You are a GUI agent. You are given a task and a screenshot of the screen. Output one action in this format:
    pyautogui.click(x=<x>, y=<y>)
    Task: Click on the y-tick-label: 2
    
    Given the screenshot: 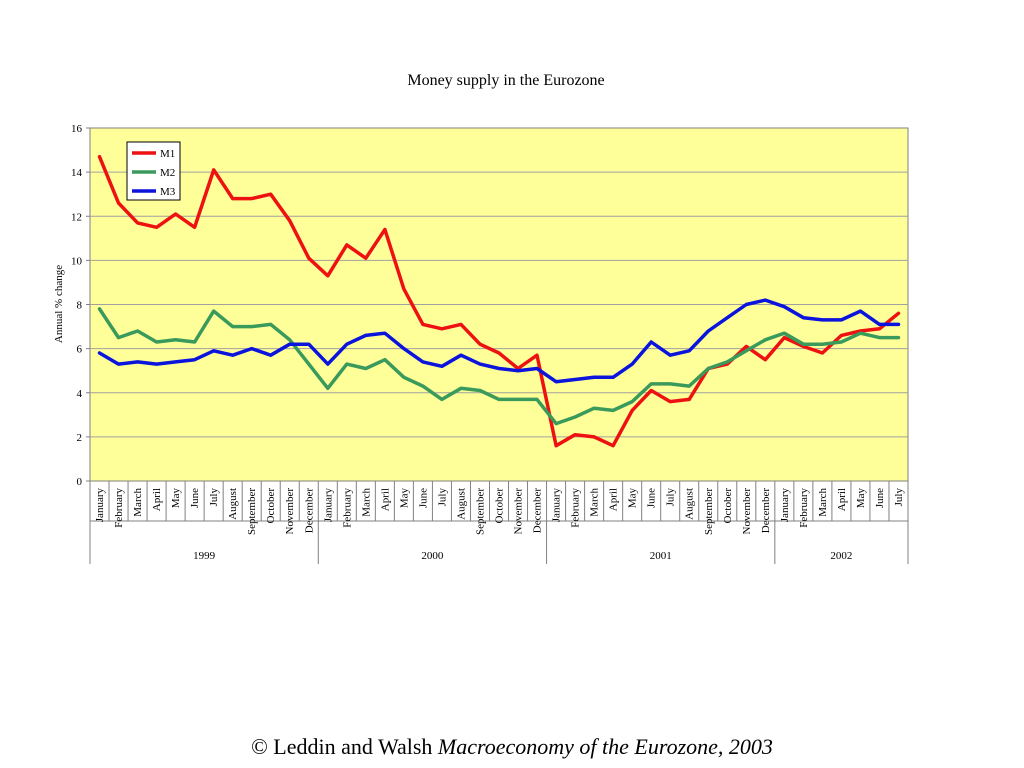 What is the action you would take?
    pyautogui.click(x=80, y=438)
    